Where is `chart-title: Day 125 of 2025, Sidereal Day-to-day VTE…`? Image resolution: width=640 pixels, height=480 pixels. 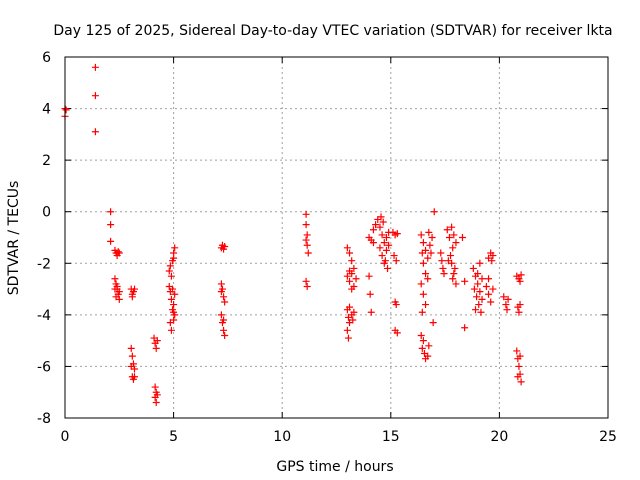 chart-title: Day 125 of 2025, Sidereal Day-to-day VTE… is located at coordinates (332, 31).